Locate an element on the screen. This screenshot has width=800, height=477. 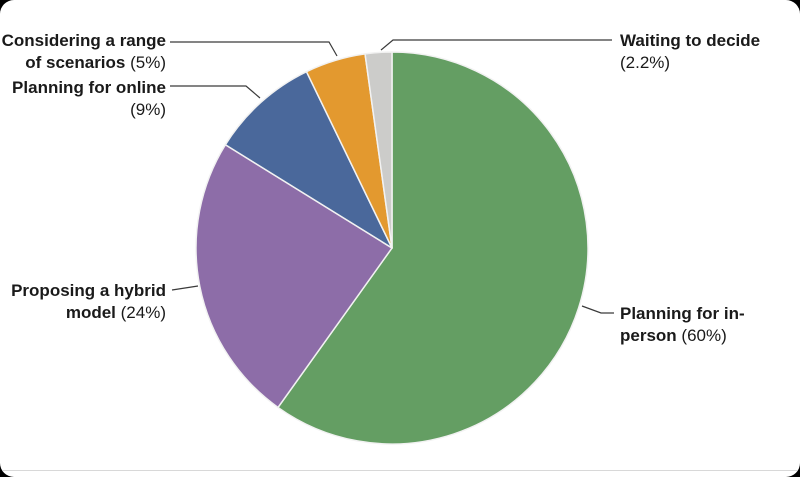
callout-label-line1: Proposing a hybrid is located at coordinates (88, 290).